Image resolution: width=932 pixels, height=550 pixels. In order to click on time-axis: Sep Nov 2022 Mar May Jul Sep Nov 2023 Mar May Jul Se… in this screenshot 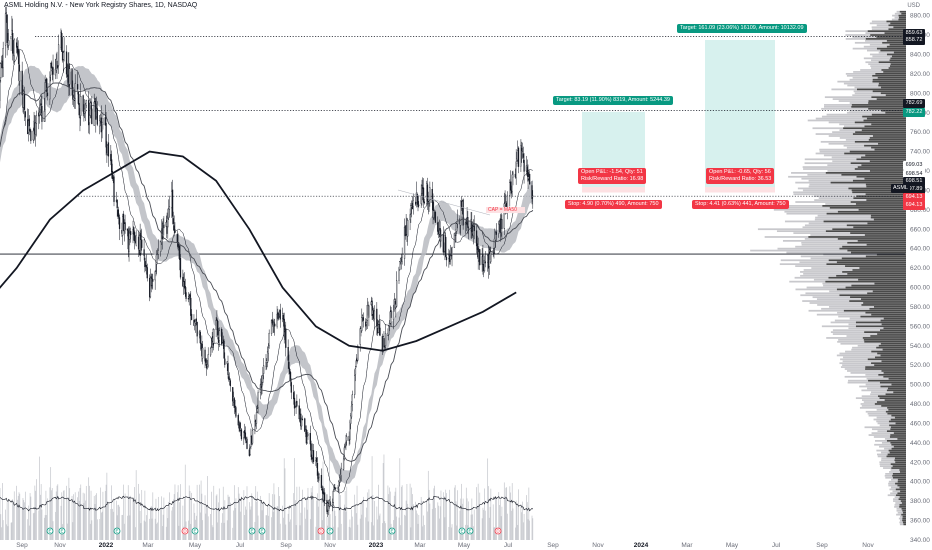, I will do `click(445, 545)`.